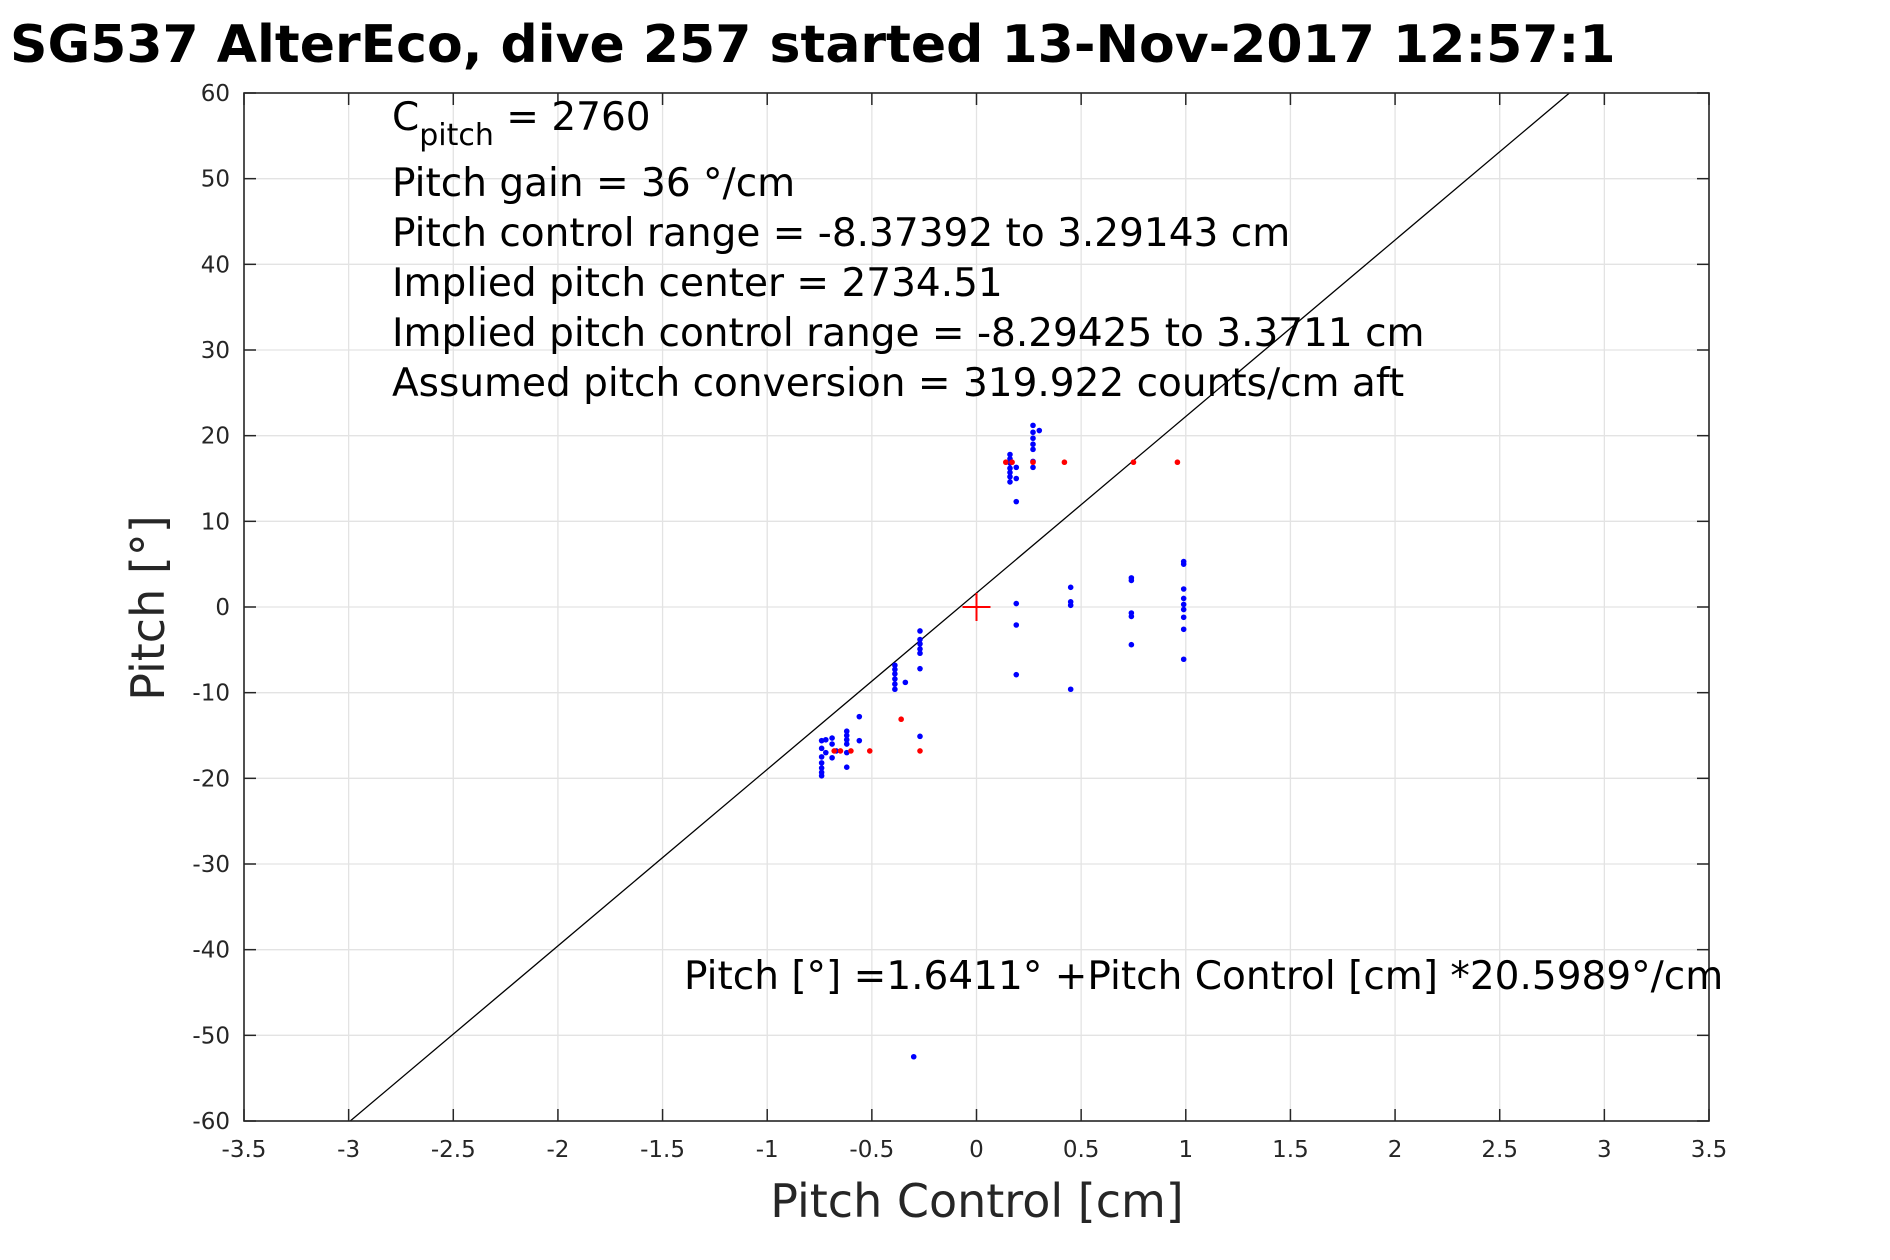 Image resolution: width=1890 pixels, height=1260 pixels. Describe the element at coordinates (697, 283) in the screenshot. I see `annotation-implied-pitch-center: Implied pitch center = 2734.51` at that location.